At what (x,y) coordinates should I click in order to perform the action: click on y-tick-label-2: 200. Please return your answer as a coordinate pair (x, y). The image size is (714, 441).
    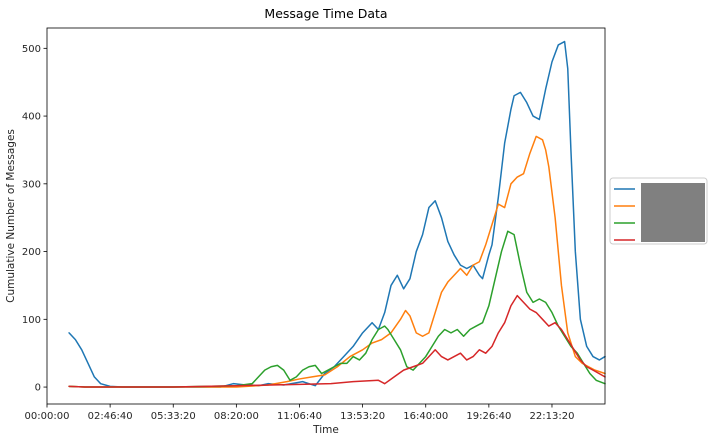
    Looking at the image, I should click on (31, 252).